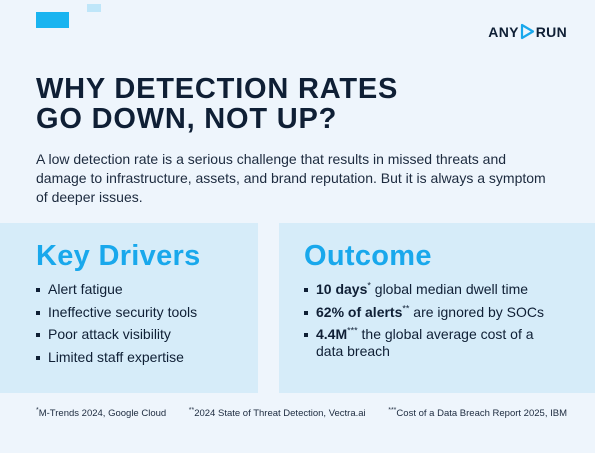  What do you see at coordinates (217, 89) in the screenshot?
I see `title-line-1: WHY DETECTION RATES` at bounding box center [217, 89].